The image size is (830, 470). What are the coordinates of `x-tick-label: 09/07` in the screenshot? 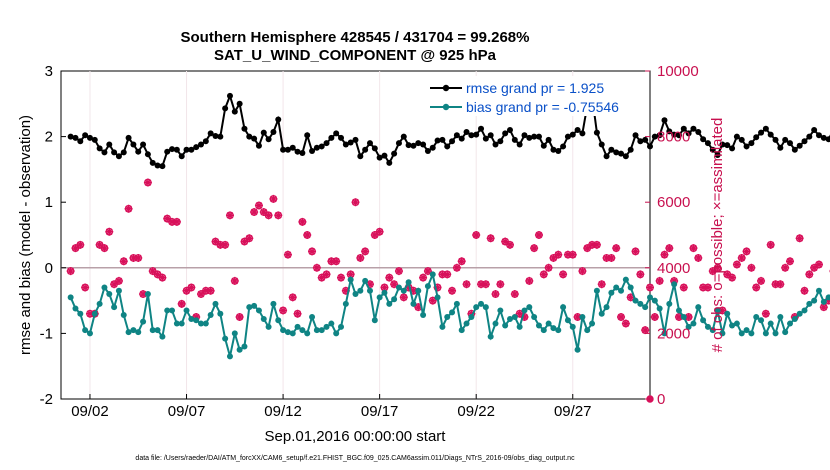 It's located at (187, 411).